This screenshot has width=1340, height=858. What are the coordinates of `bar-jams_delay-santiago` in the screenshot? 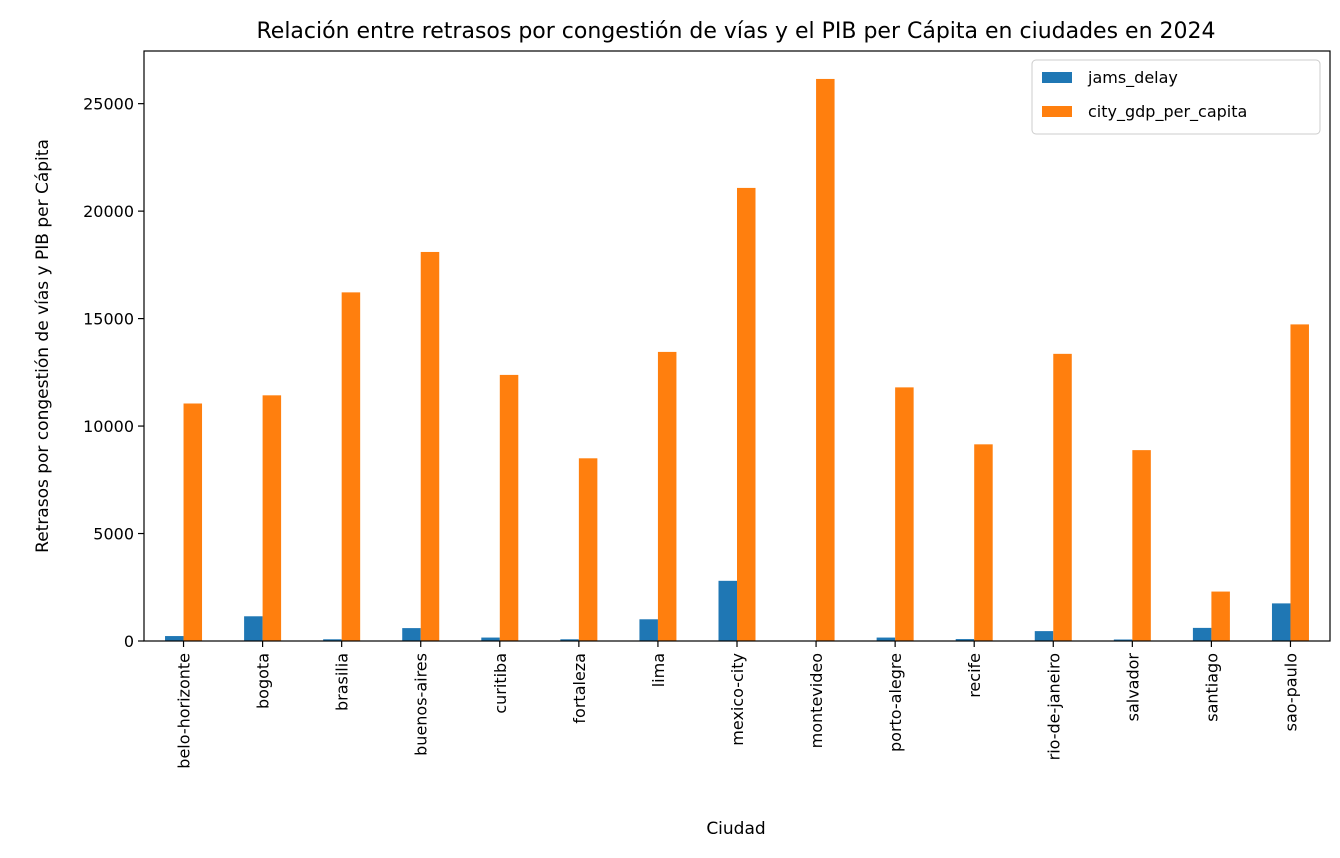 It's located at (1202, 634).